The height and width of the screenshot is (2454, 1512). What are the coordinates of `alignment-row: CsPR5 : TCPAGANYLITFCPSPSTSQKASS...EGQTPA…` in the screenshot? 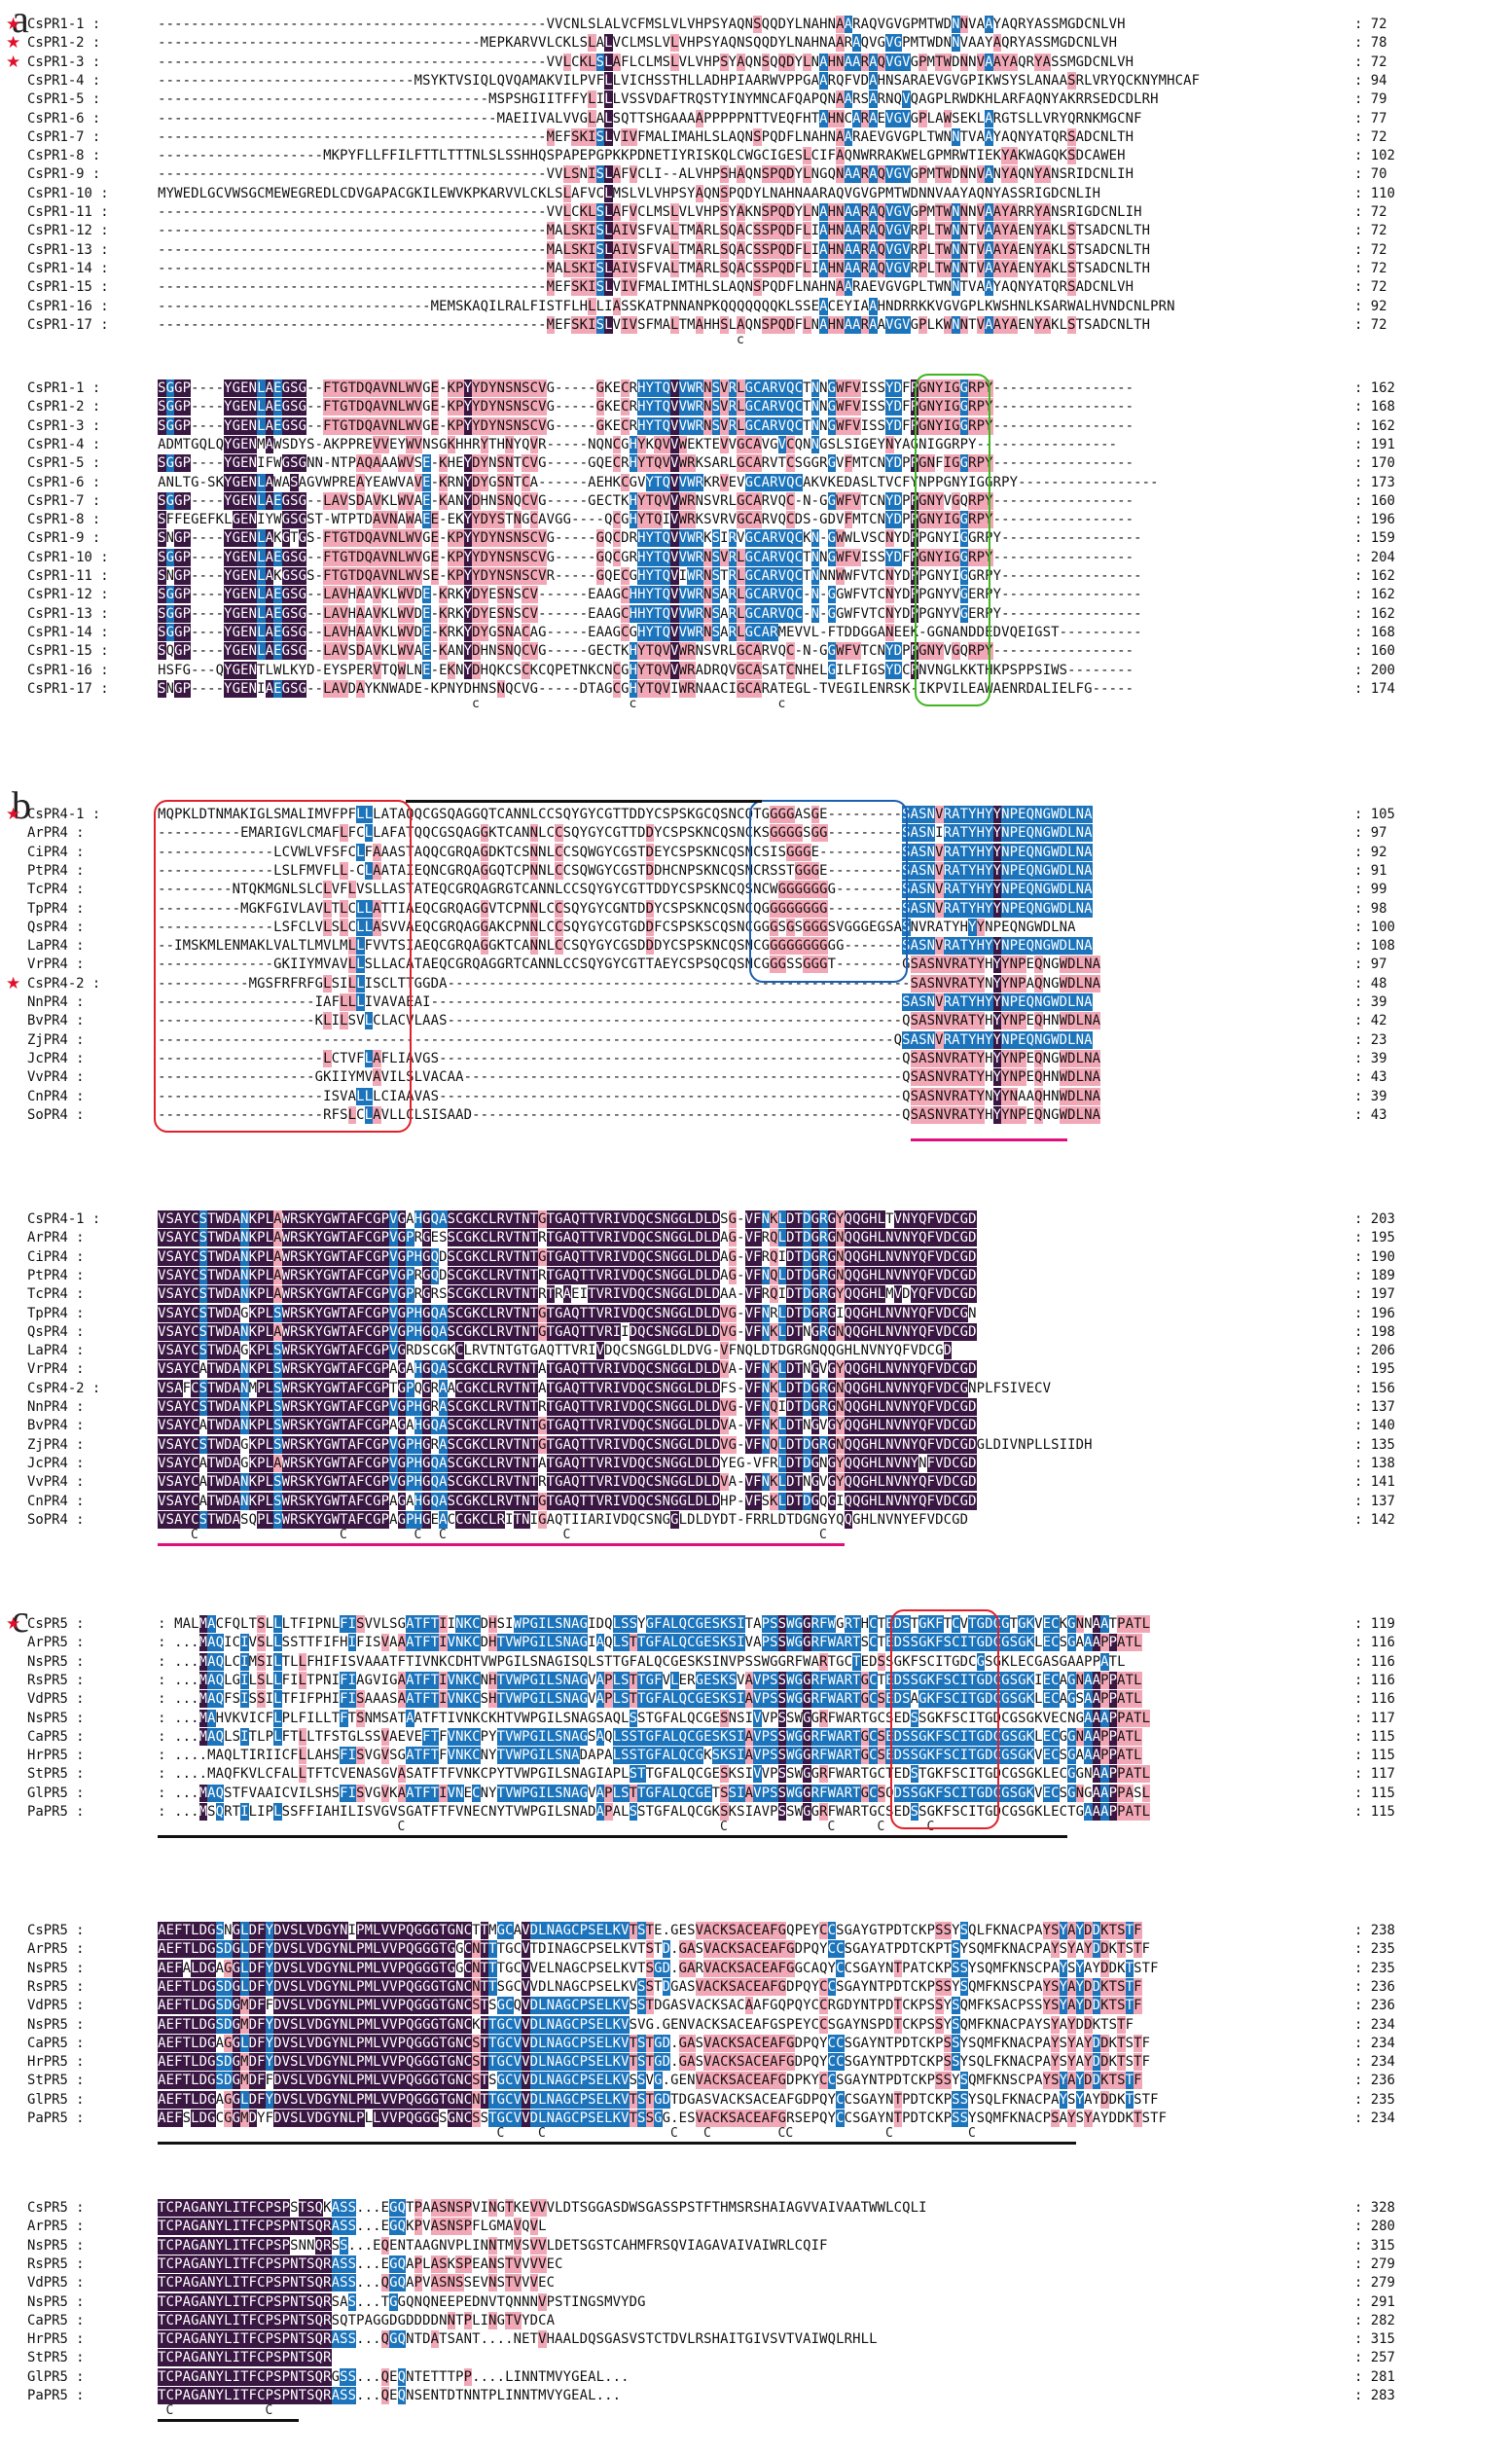 It's located at (756, 2208).